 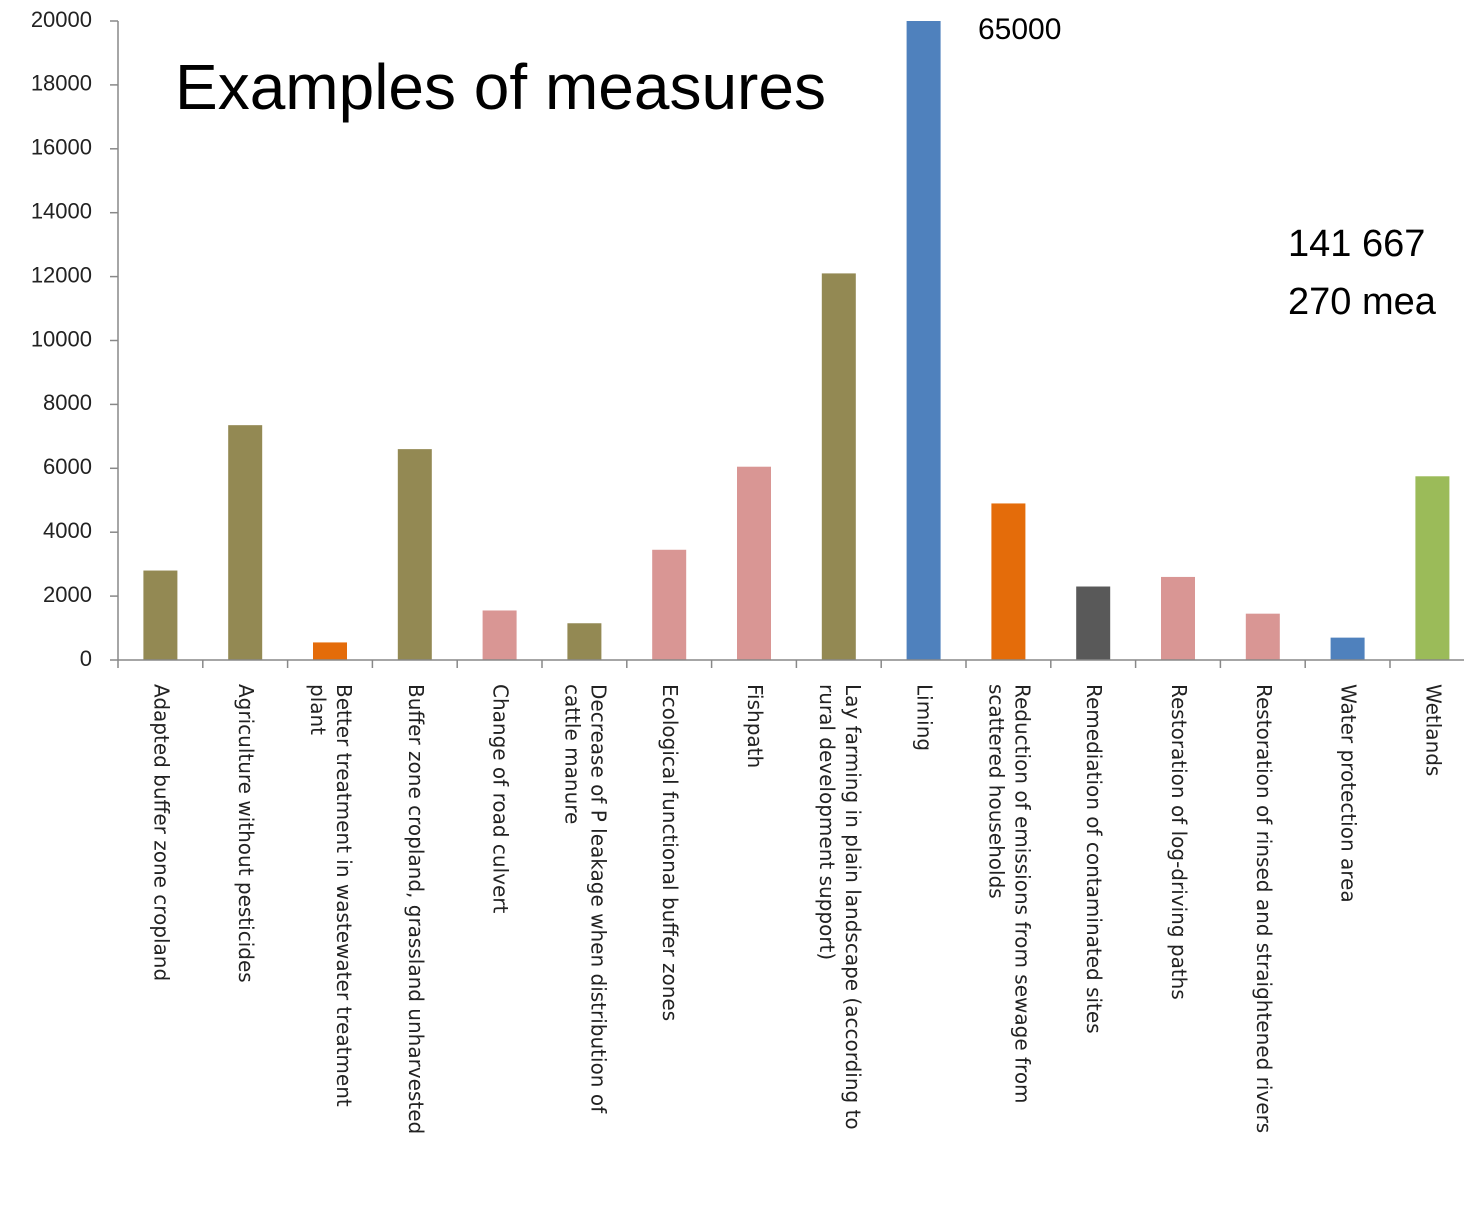 I want to click on x-tick-label: Liming, so click(x=925, y=717).